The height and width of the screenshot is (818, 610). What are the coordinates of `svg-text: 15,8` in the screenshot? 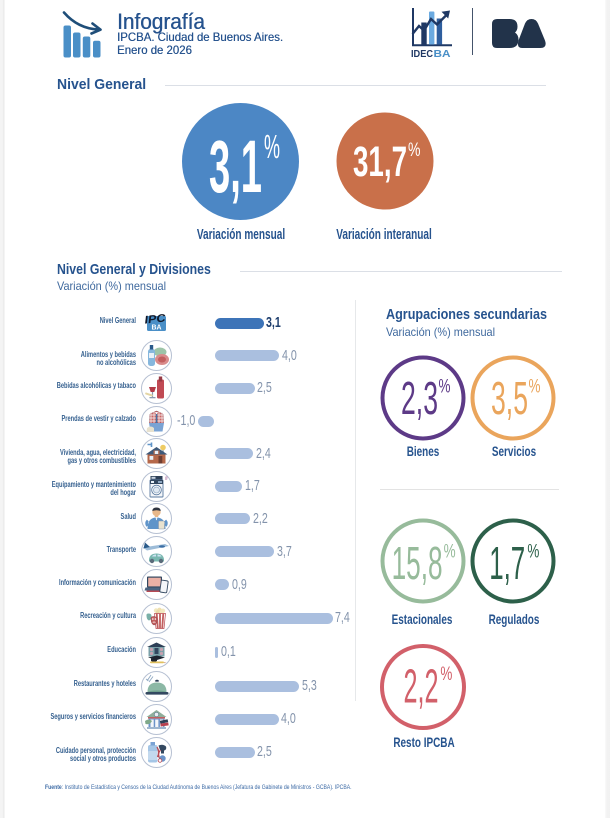 It's located at (417, 563).